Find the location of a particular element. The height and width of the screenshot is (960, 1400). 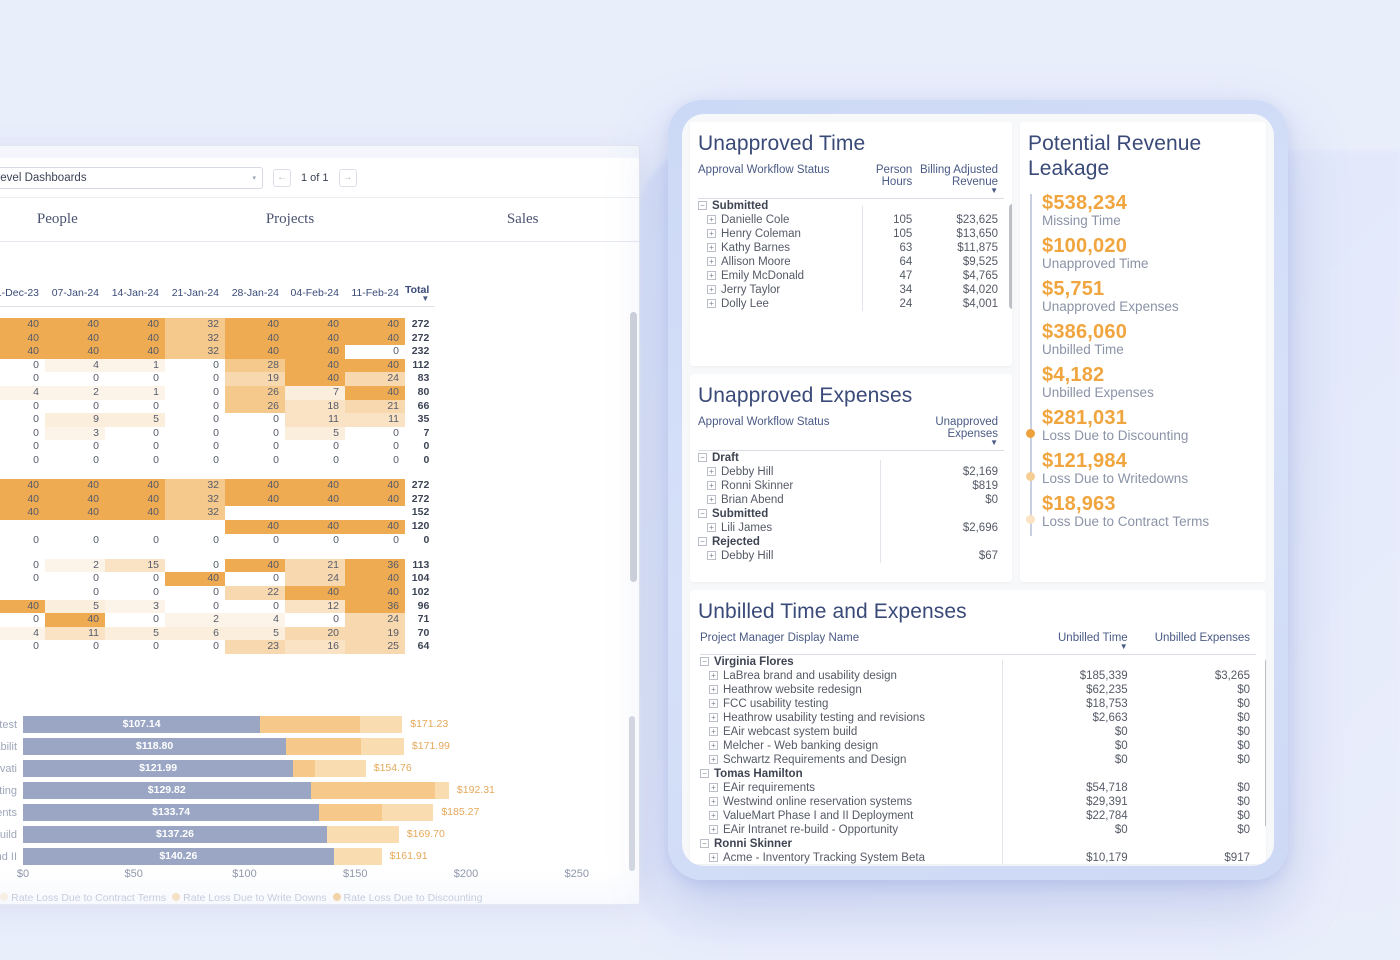

dashboard-select: zation Level Dashboards ▾ is located at coordinates (131, 177).